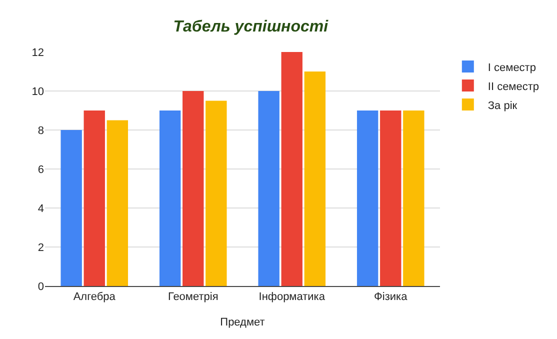 The height and width of the screenshot is (339, 557). Describe the element at coordinates (292, 297) in the screenshot. I see `x-tick-label: Інформатика` at that location.